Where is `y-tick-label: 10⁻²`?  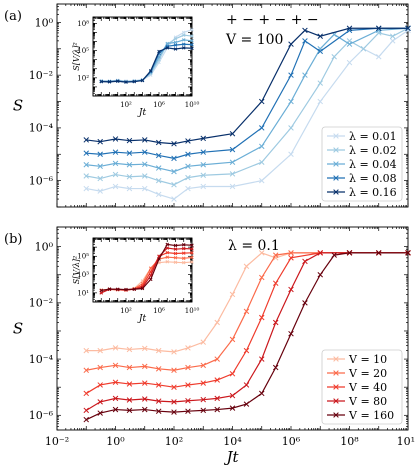 y-tick-label: 10⁻² is located at coordinates (41, 303).